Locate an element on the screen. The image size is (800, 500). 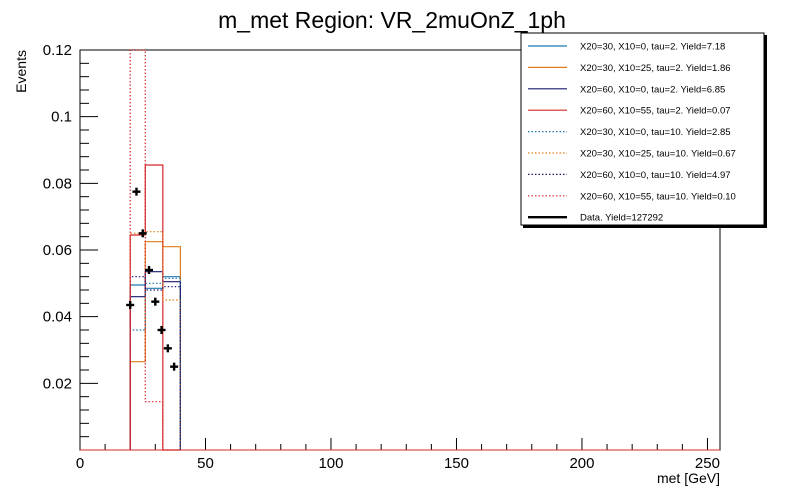
x-tick-label: 200 is located at coordinates (581, 463).